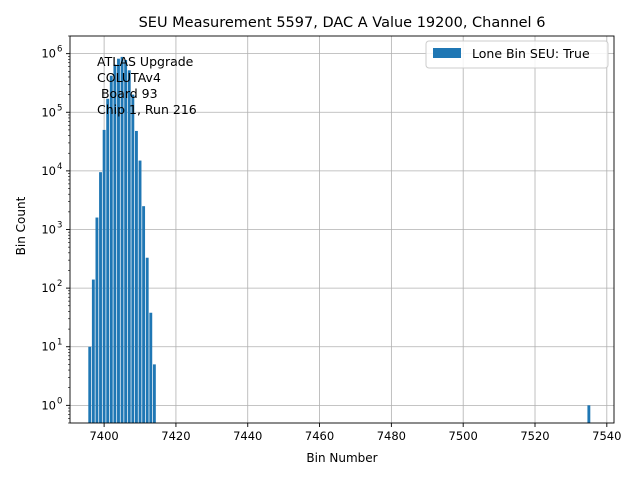 This screenshot has height=480, width=640. I want to click on x-tick-label: 7420, so click(175, 436).